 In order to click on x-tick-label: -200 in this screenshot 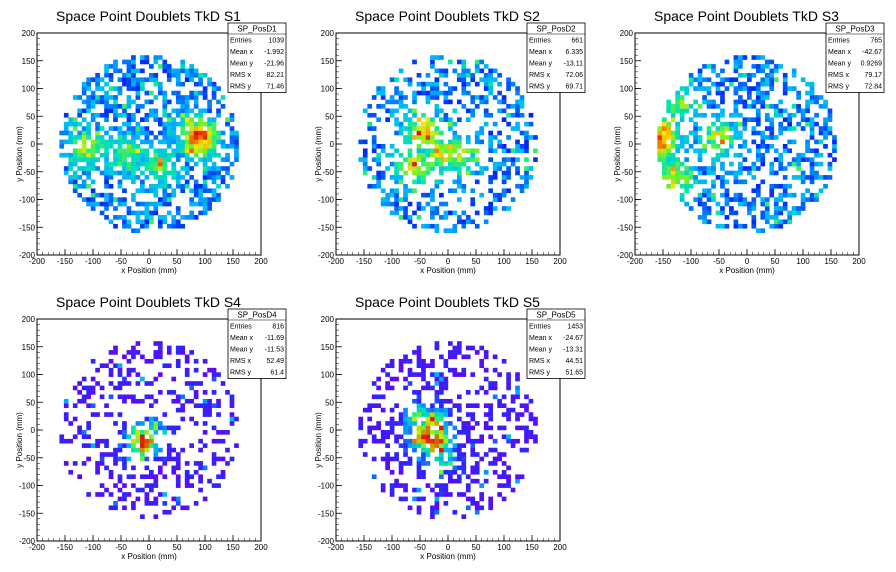, I will do `click(336, 261)`.